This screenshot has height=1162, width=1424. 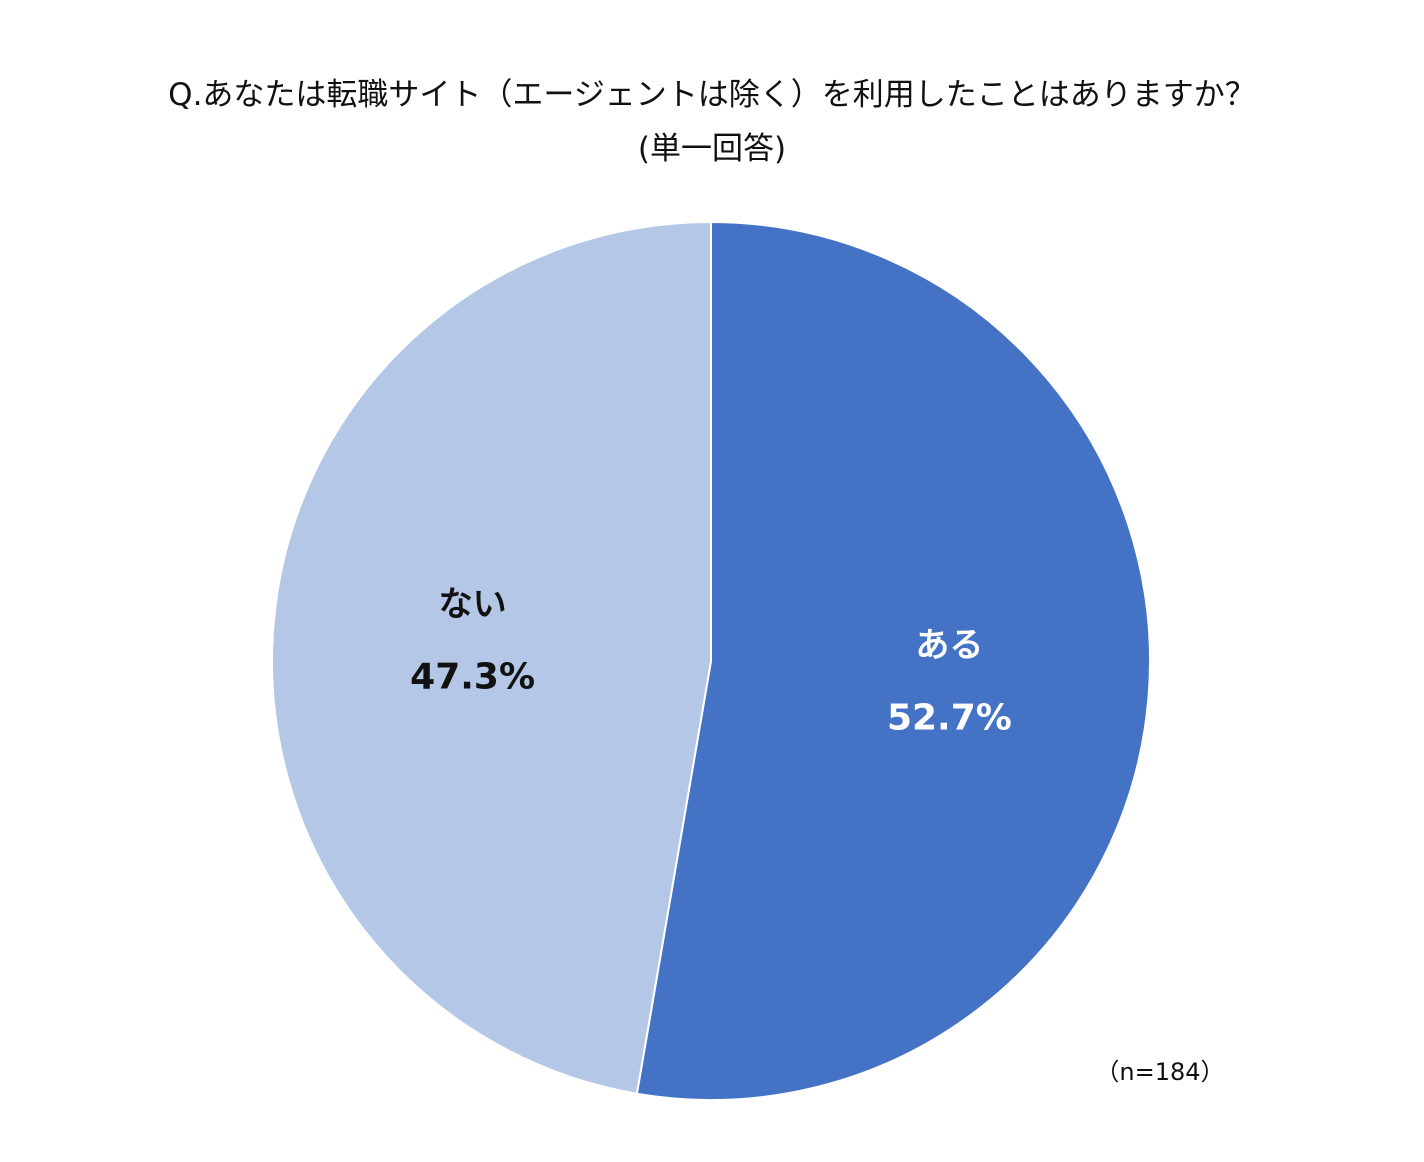 I want to click on slice-value-label-2: 47.3%, so click(x=472, y=677).